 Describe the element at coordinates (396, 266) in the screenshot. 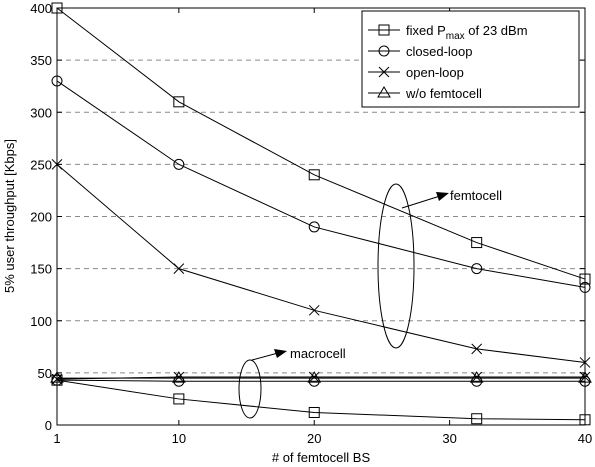

I see `femtocell-ellipse` at that location.